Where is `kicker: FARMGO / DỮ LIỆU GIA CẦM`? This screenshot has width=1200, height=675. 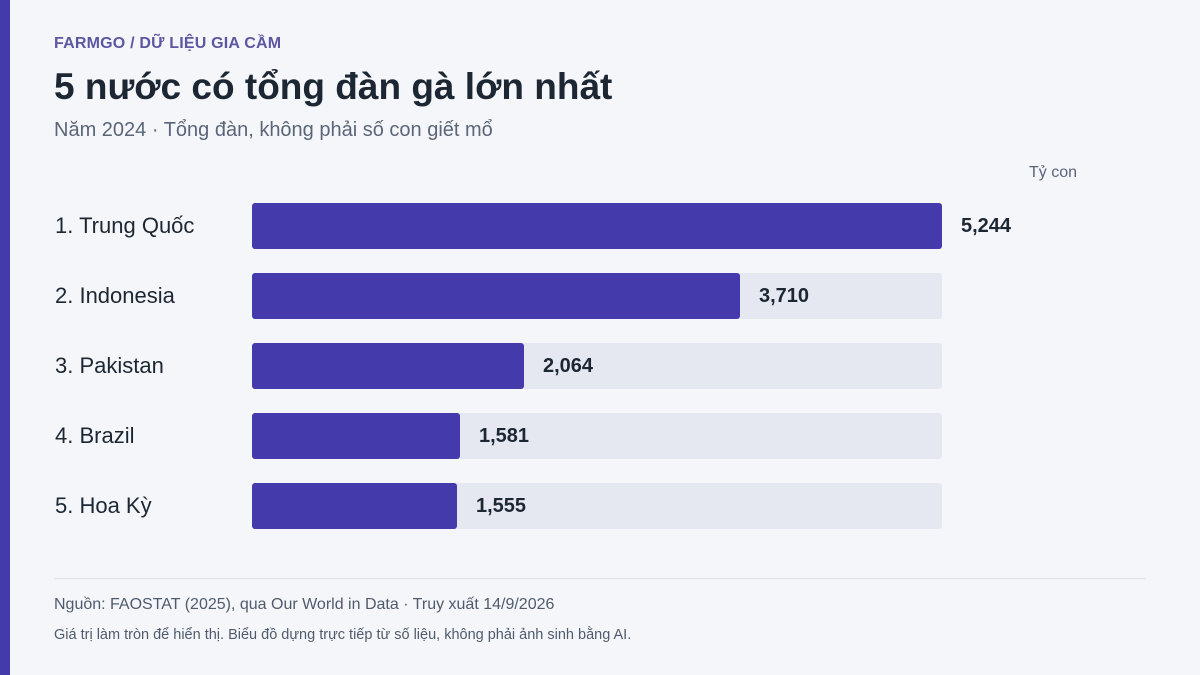 kicker: FARMGO / DỮ LIỆU GIA CẦM is located at coordinates (168, 43).